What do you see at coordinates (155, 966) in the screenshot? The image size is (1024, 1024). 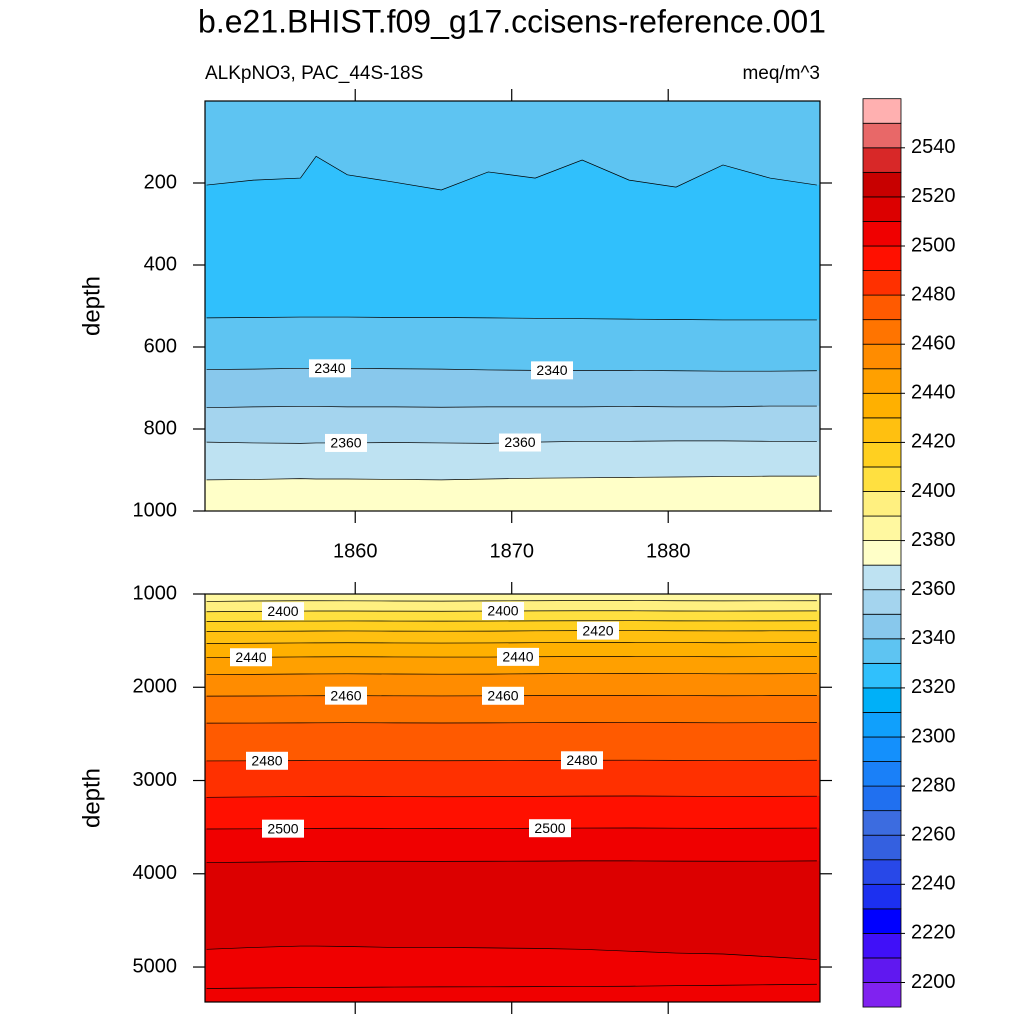 I see `y-tick-label: 5000` at bounding box center [155, 966].